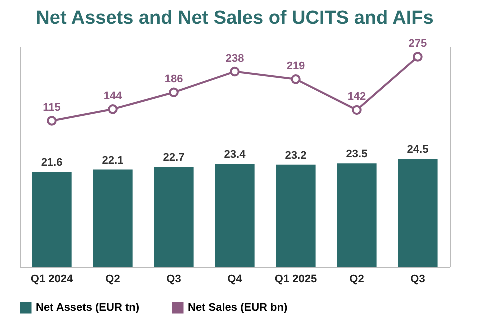 The height and width of the screenshot is (320, 480). I want to click on legend-label: Net Assets (EUR tn), so click(88, 308).